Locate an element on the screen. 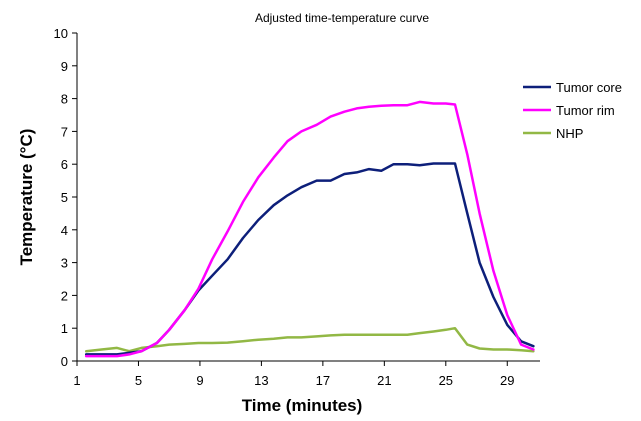 Image resolution: width=641 pixels, height=421 pixels. y-tick-label: 10 is located at coordinates (61, 33).